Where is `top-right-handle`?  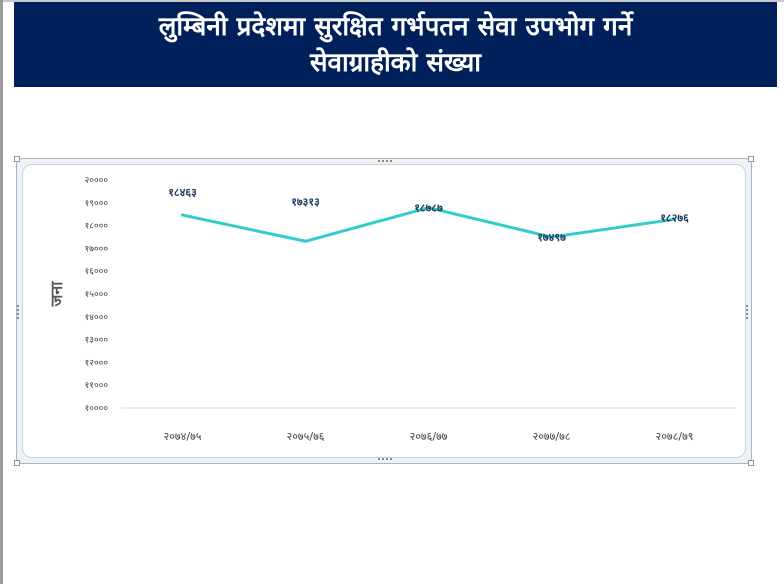 top-right-handle is located at coordinates (751, 159).